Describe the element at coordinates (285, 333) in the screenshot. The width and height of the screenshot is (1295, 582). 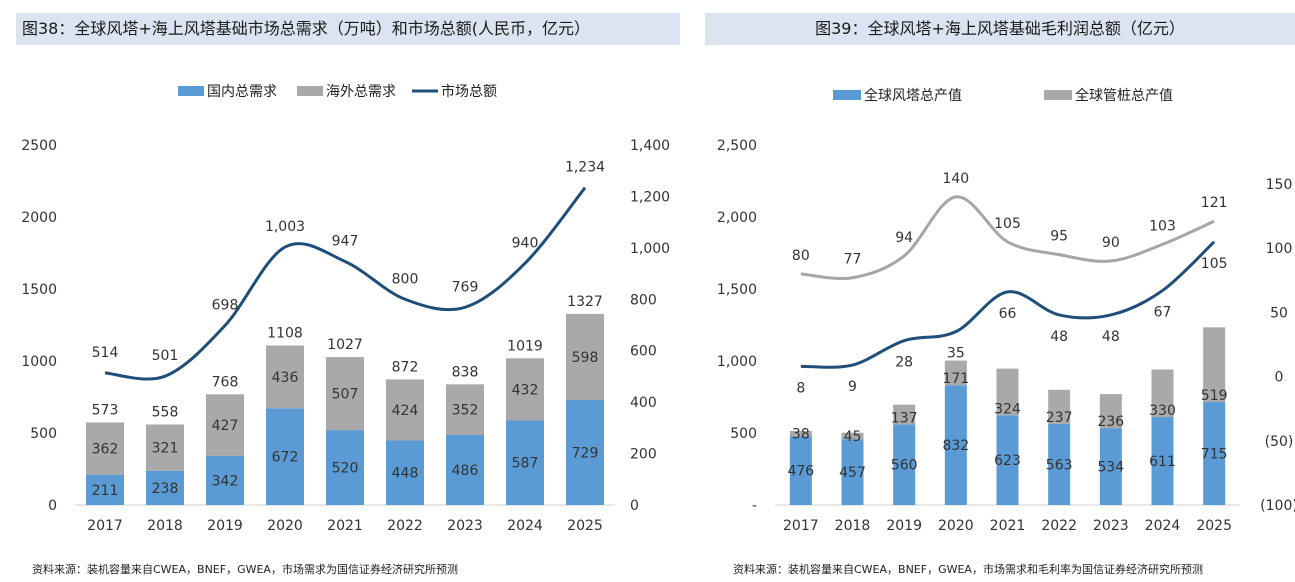
I see `bar-total-label: 1108` at that location.